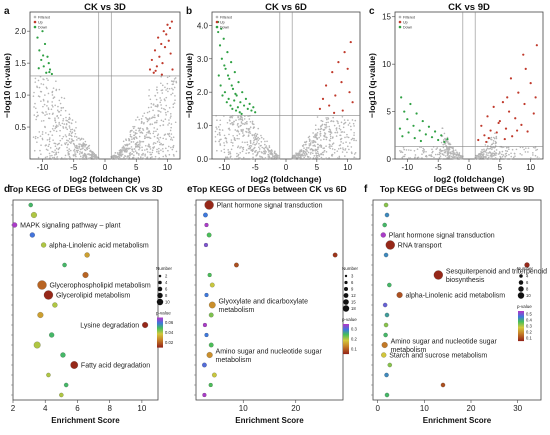  Describe the element at coordinates (263, 302) in the screenshot. I see `pathway-label-line: Glyoxylate and dicarboxylate` at that location.